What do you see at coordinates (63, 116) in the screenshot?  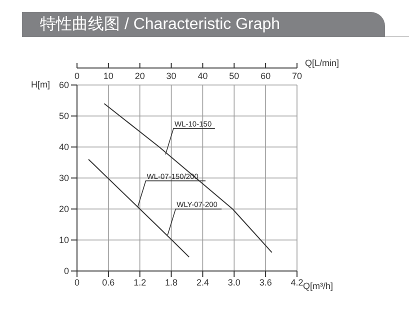 I see `y-tick-label: 50` at bounding box center [63, 116].